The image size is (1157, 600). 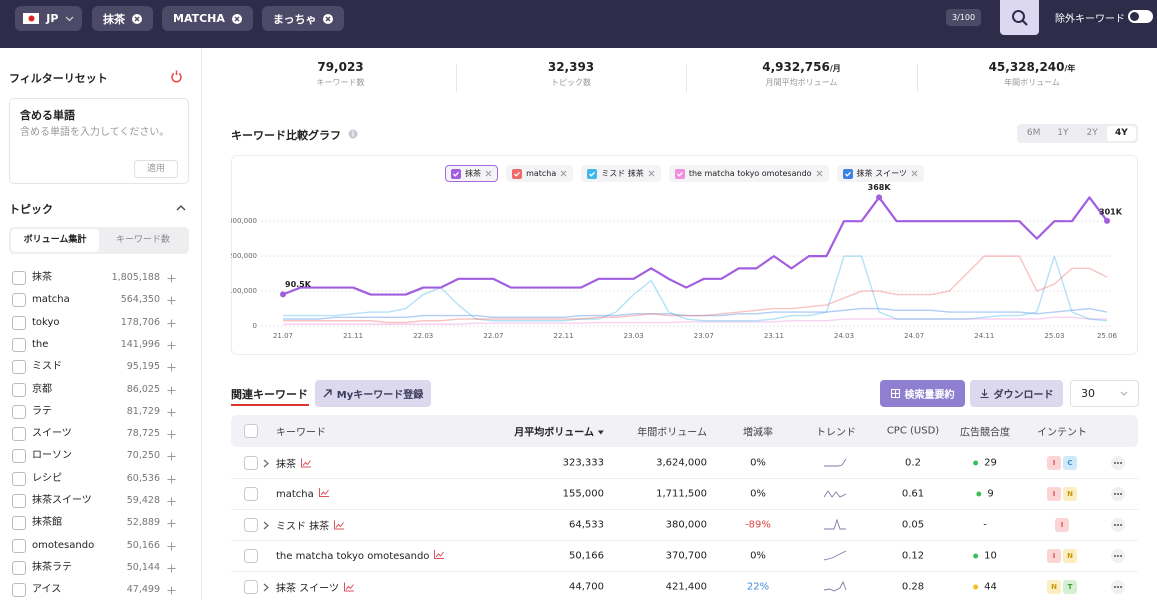 What do you see at coordinates (1033, 133) in the screenshot?
I see `range-button: 6M` at bounding box center [1033, 133].